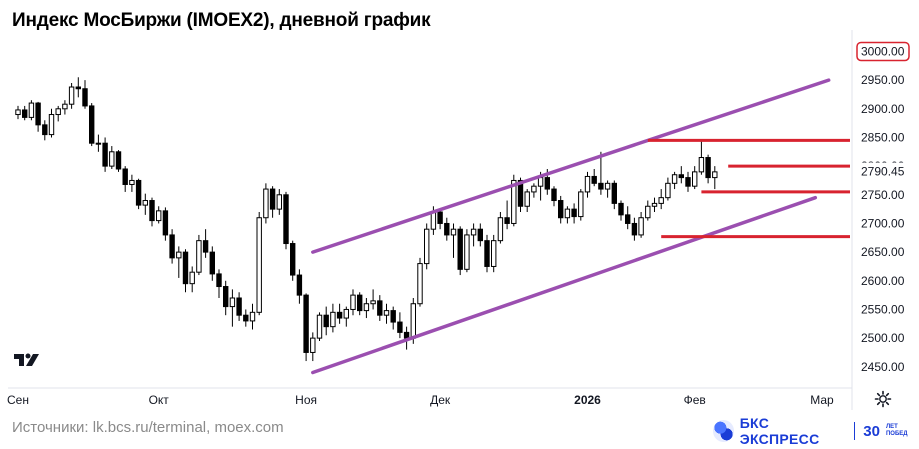  What do you see at coordinates (779, 431) in the screenshot?
I see `brand-name: БКС ЭКСПРЕСС` at bounding box center [779, 431].